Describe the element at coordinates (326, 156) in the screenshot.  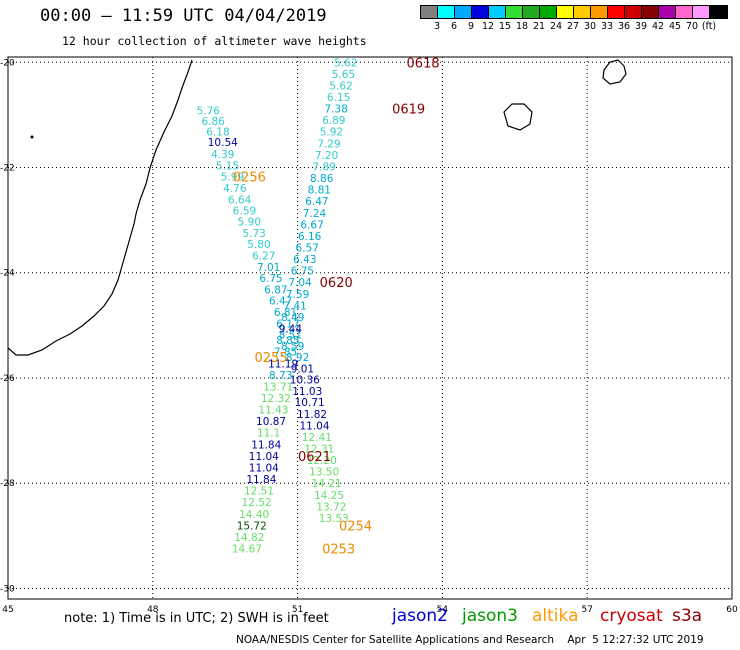
I see `wave-height-value: 7.20` at that location.